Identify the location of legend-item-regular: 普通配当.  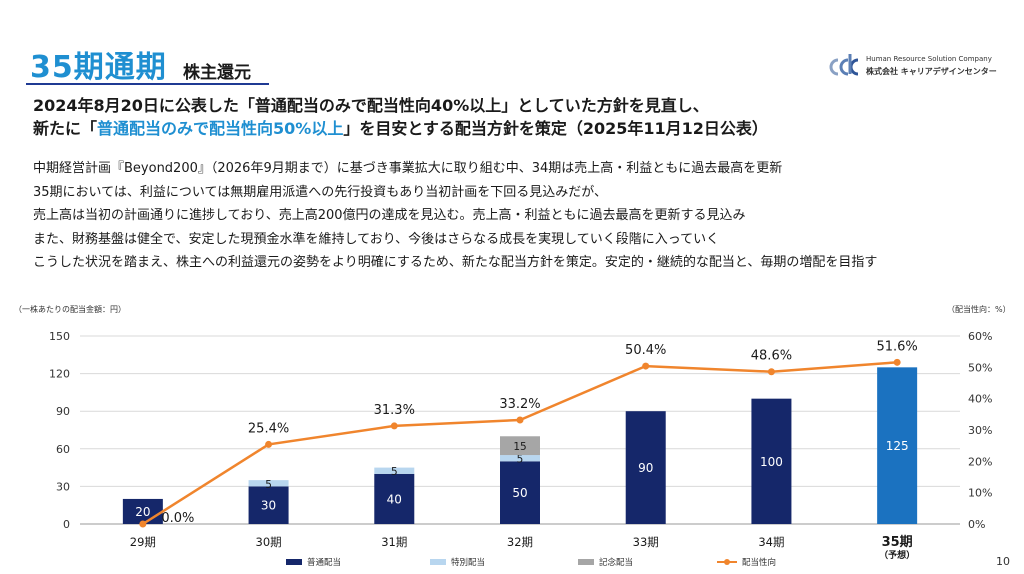
(313, 562).